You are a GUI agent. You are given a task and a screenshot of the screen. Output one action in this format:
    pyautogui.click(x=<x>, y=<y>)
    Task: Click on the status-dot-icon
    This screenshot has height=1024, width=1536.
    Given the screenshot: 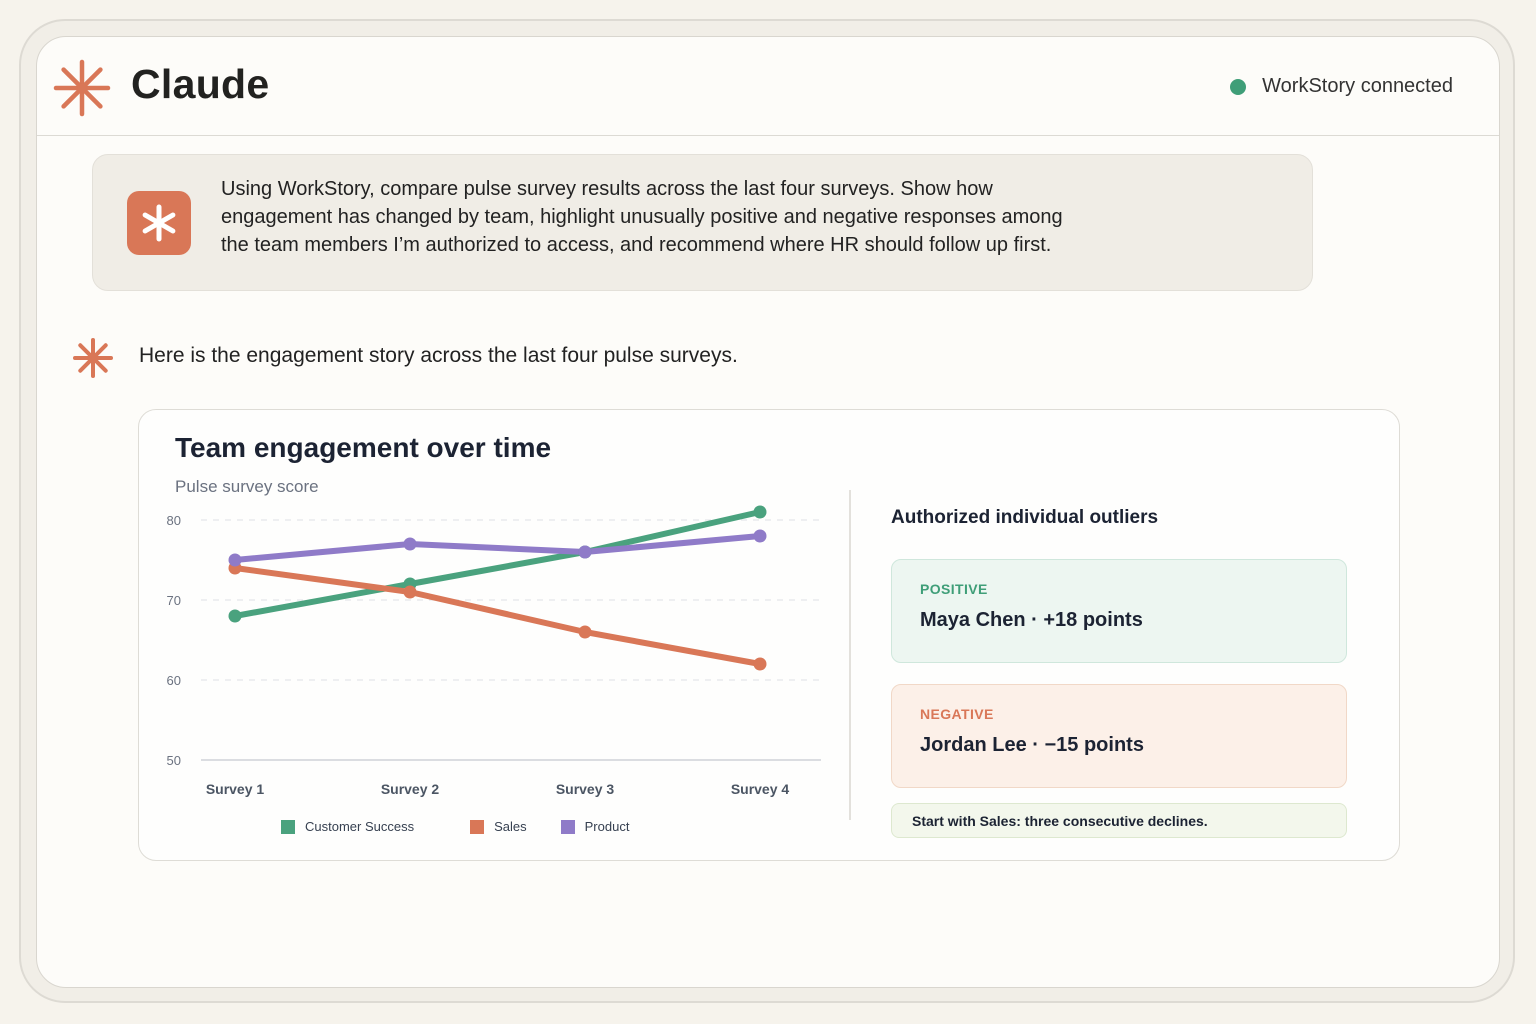 What is the action you would take?
    pyautogui.click(x=1238, y=86)
    